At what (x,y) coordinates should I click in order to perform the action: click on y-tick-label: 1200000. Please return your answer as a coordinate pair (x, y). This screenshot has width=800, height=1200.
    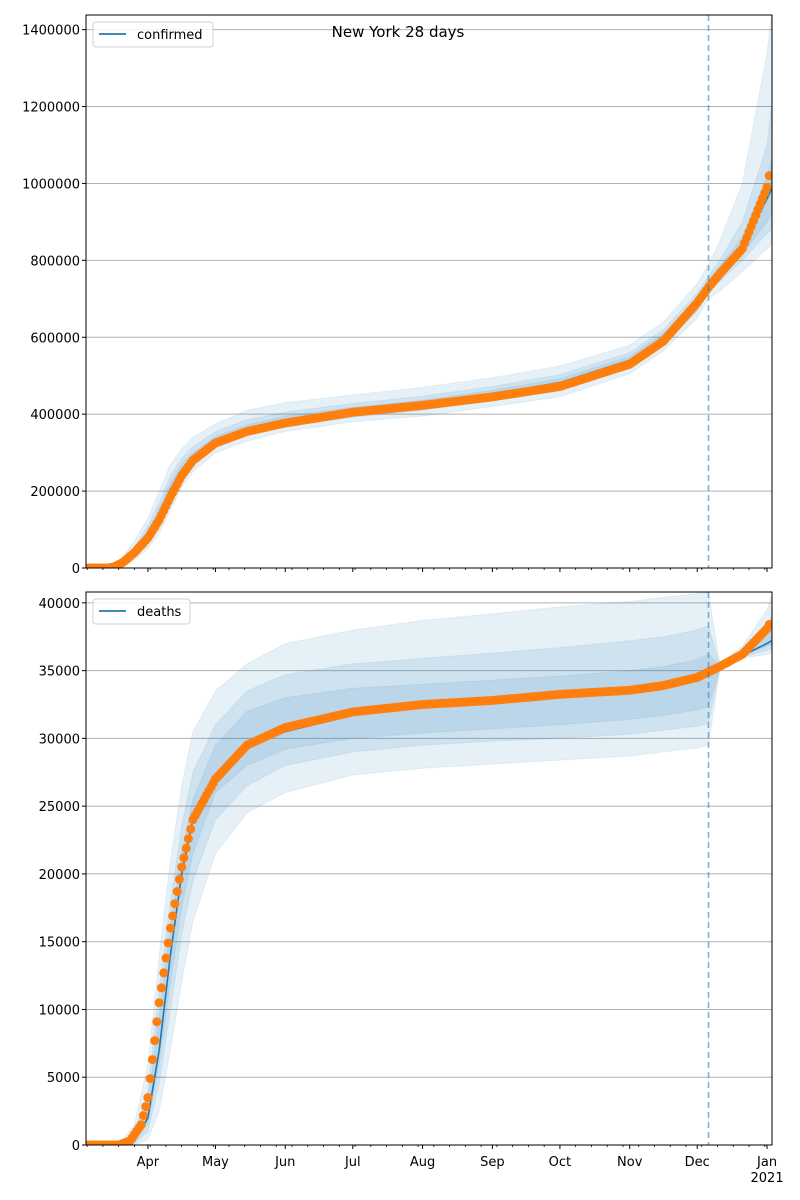
    Looking at the image, I should click on (51, 108).